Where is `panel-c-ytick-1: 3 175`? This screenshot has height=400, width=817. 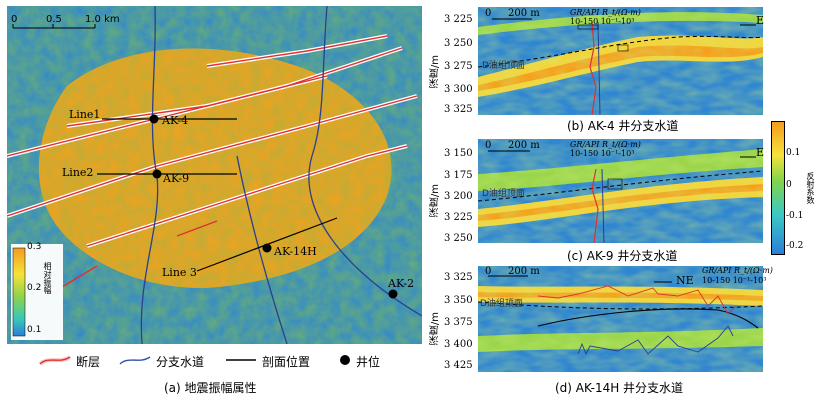
panel-c-ytick-1: 3 175 is located at coordinates (458, 175).